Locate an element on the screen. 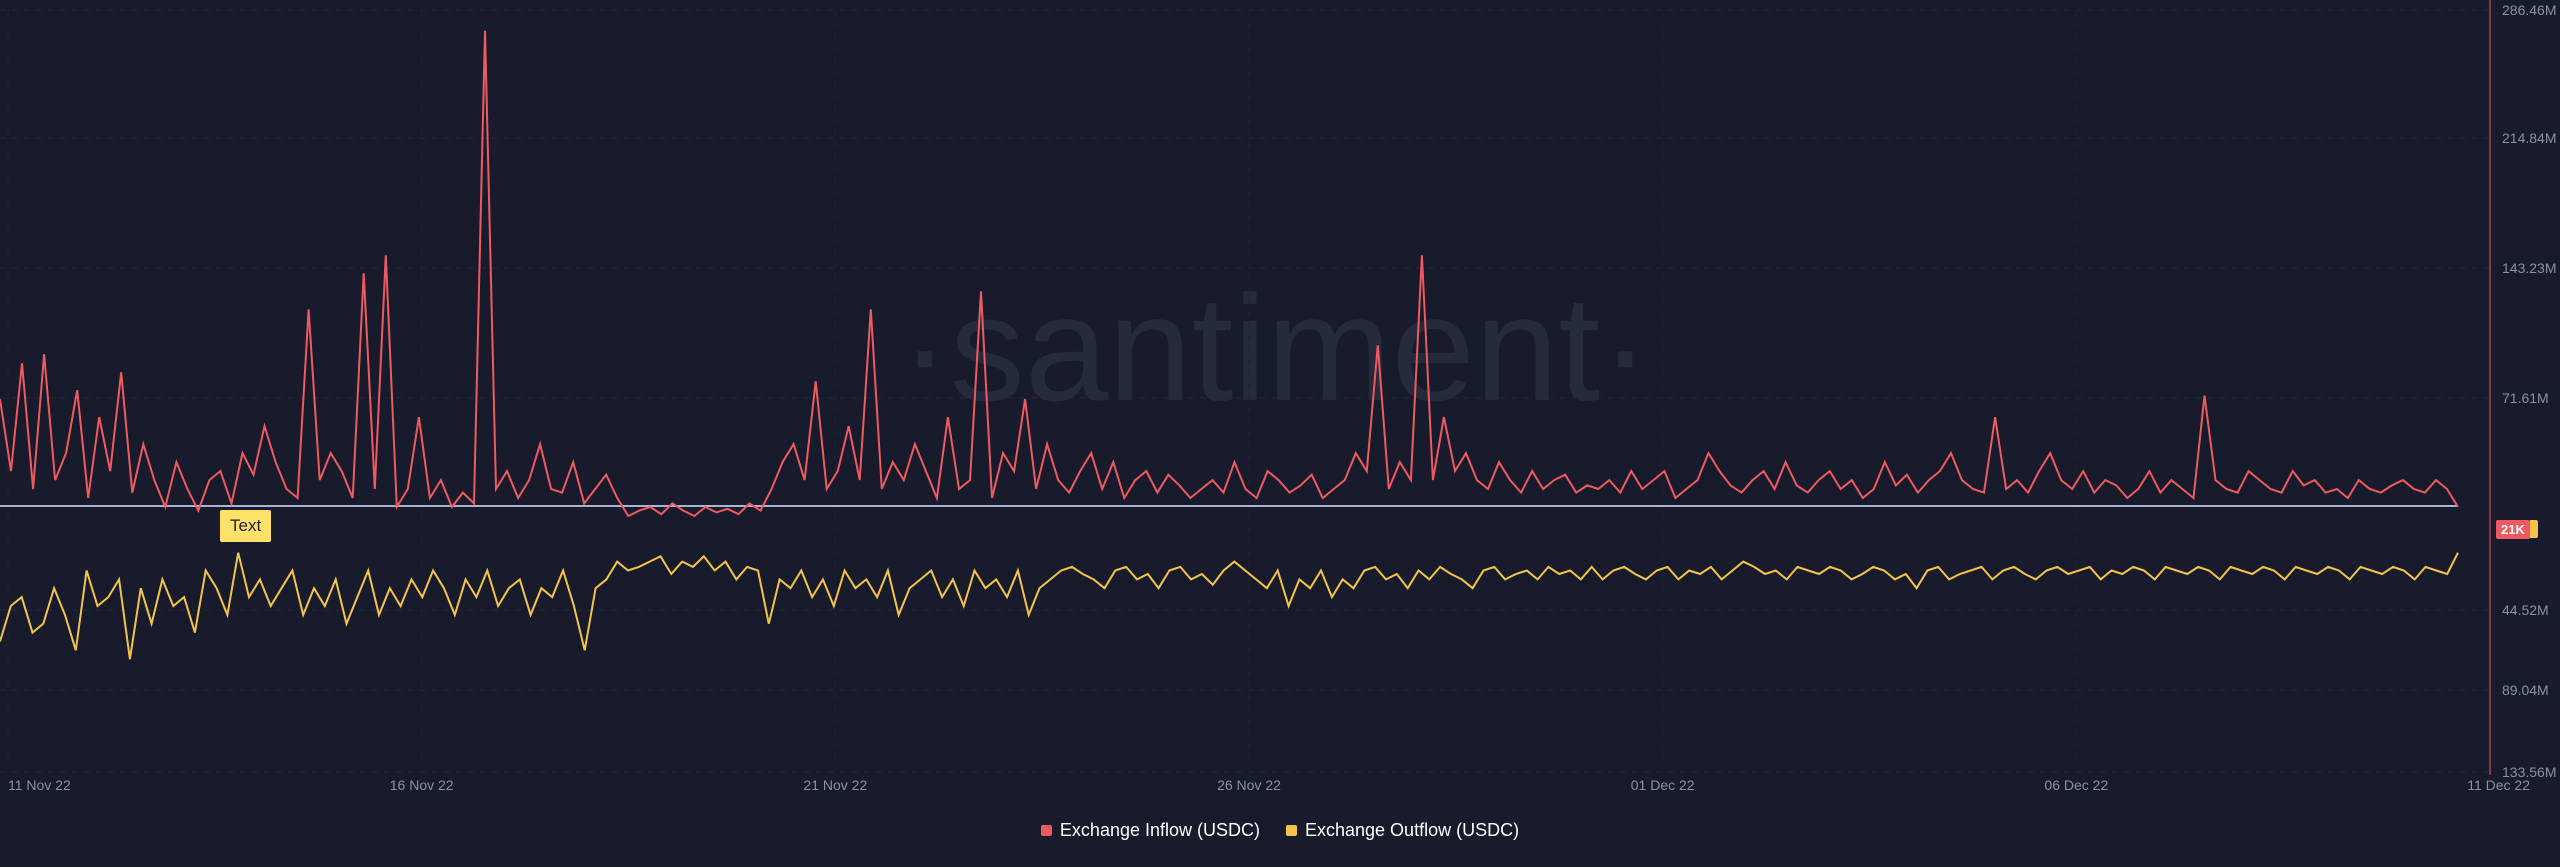  outflow-line is located at coordinates (1229, 606).